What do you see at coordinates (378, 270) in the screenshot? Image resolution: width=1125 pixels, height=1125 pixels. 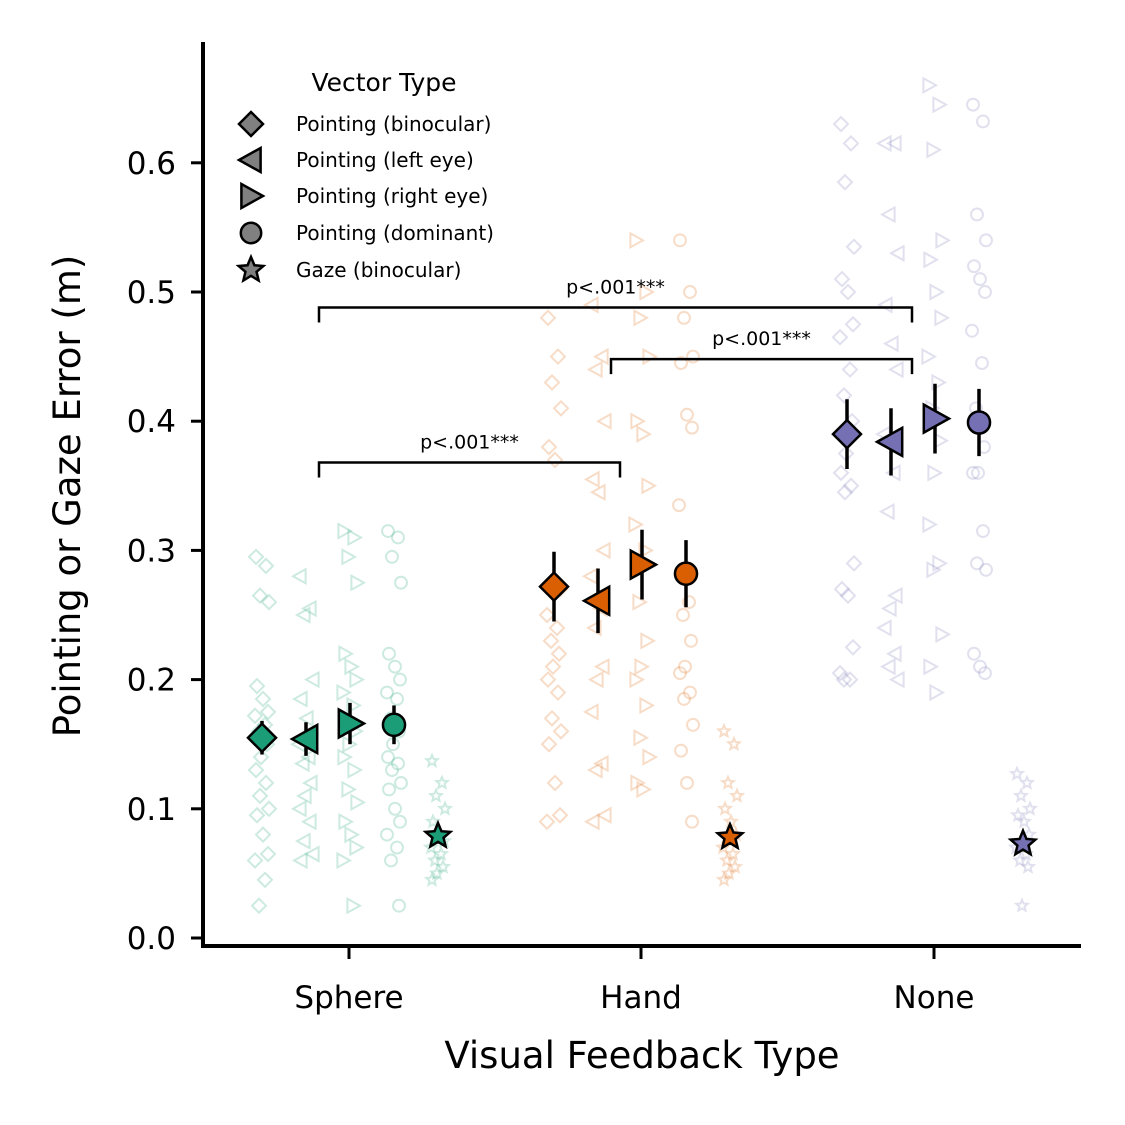 I see `legend-label: Gaze (binocular)` at bounding box center [378, 270].